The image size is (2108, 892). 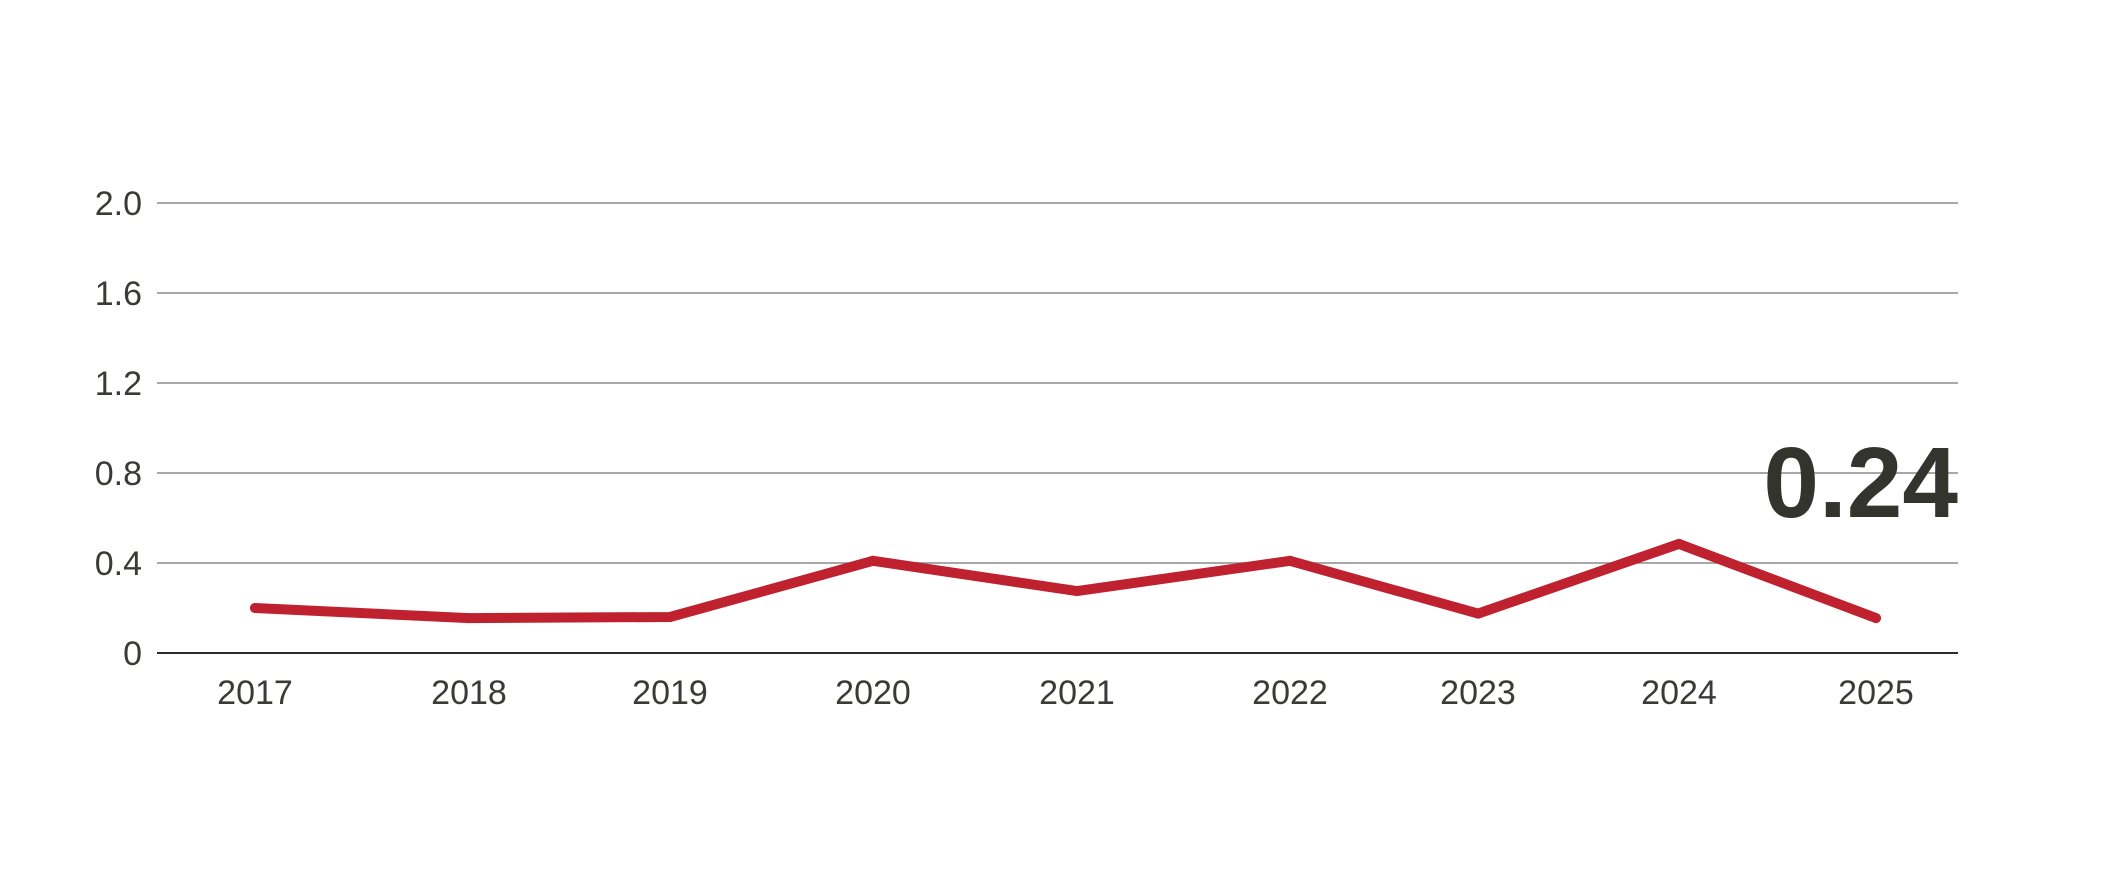 I want to click on series, so click(x=1065, y=581).